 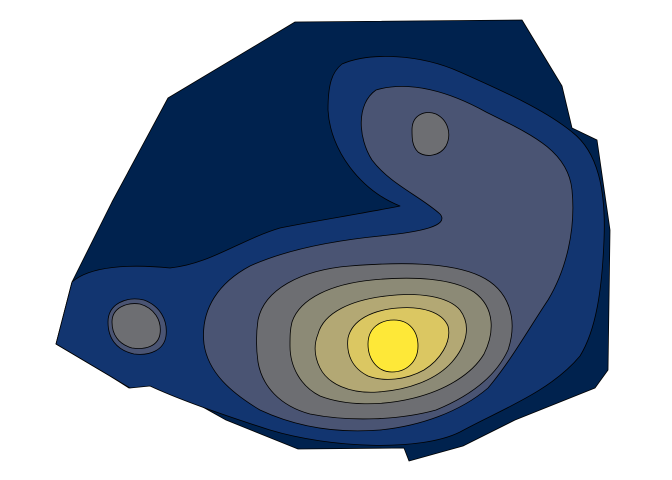 I want to click on contour-level-3-left-region, so click(x=136, y=326).